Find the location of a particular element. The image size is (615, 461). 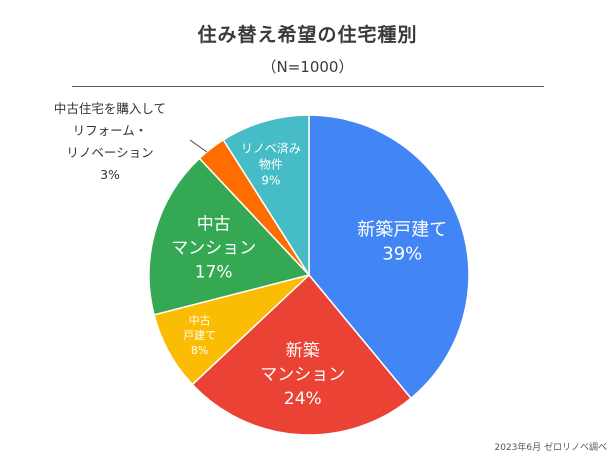

chart-title: 住み替え希望の住宅種別 is located at coordinates (307, 35).